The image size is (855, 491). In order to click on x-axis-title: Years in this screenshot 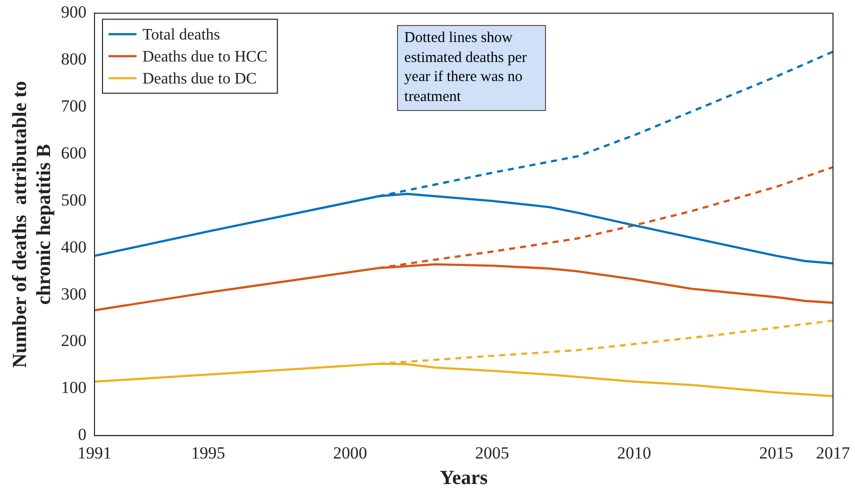, I will do `click(464, 478)`.